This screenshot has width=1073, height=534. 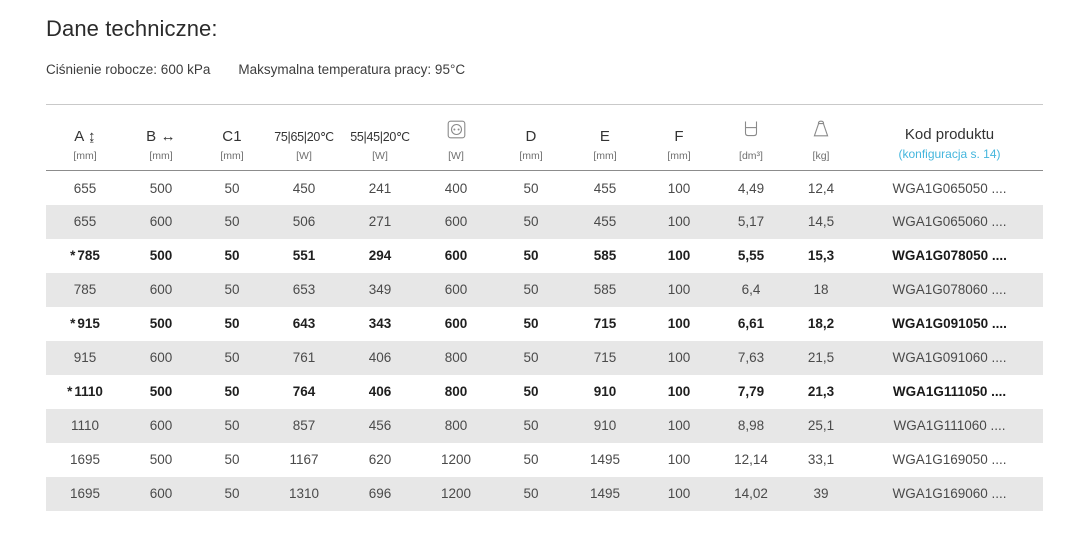 I want to click on table-cell: 15,3, so click(x=821, y=255).